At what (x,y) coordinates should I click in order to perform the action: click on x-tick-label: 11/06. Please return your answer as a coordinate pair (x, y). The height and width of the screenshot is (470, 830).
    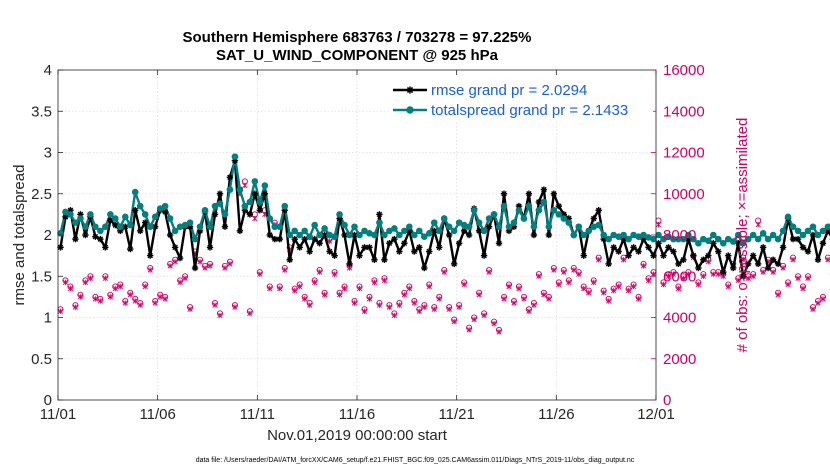
    Looking at the image, I should click on (157, 414).